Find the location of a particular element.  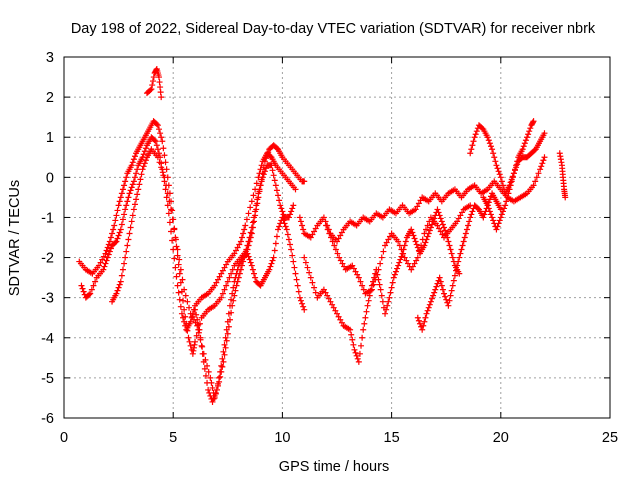

series-track-f is located at coordinates (422, 199).